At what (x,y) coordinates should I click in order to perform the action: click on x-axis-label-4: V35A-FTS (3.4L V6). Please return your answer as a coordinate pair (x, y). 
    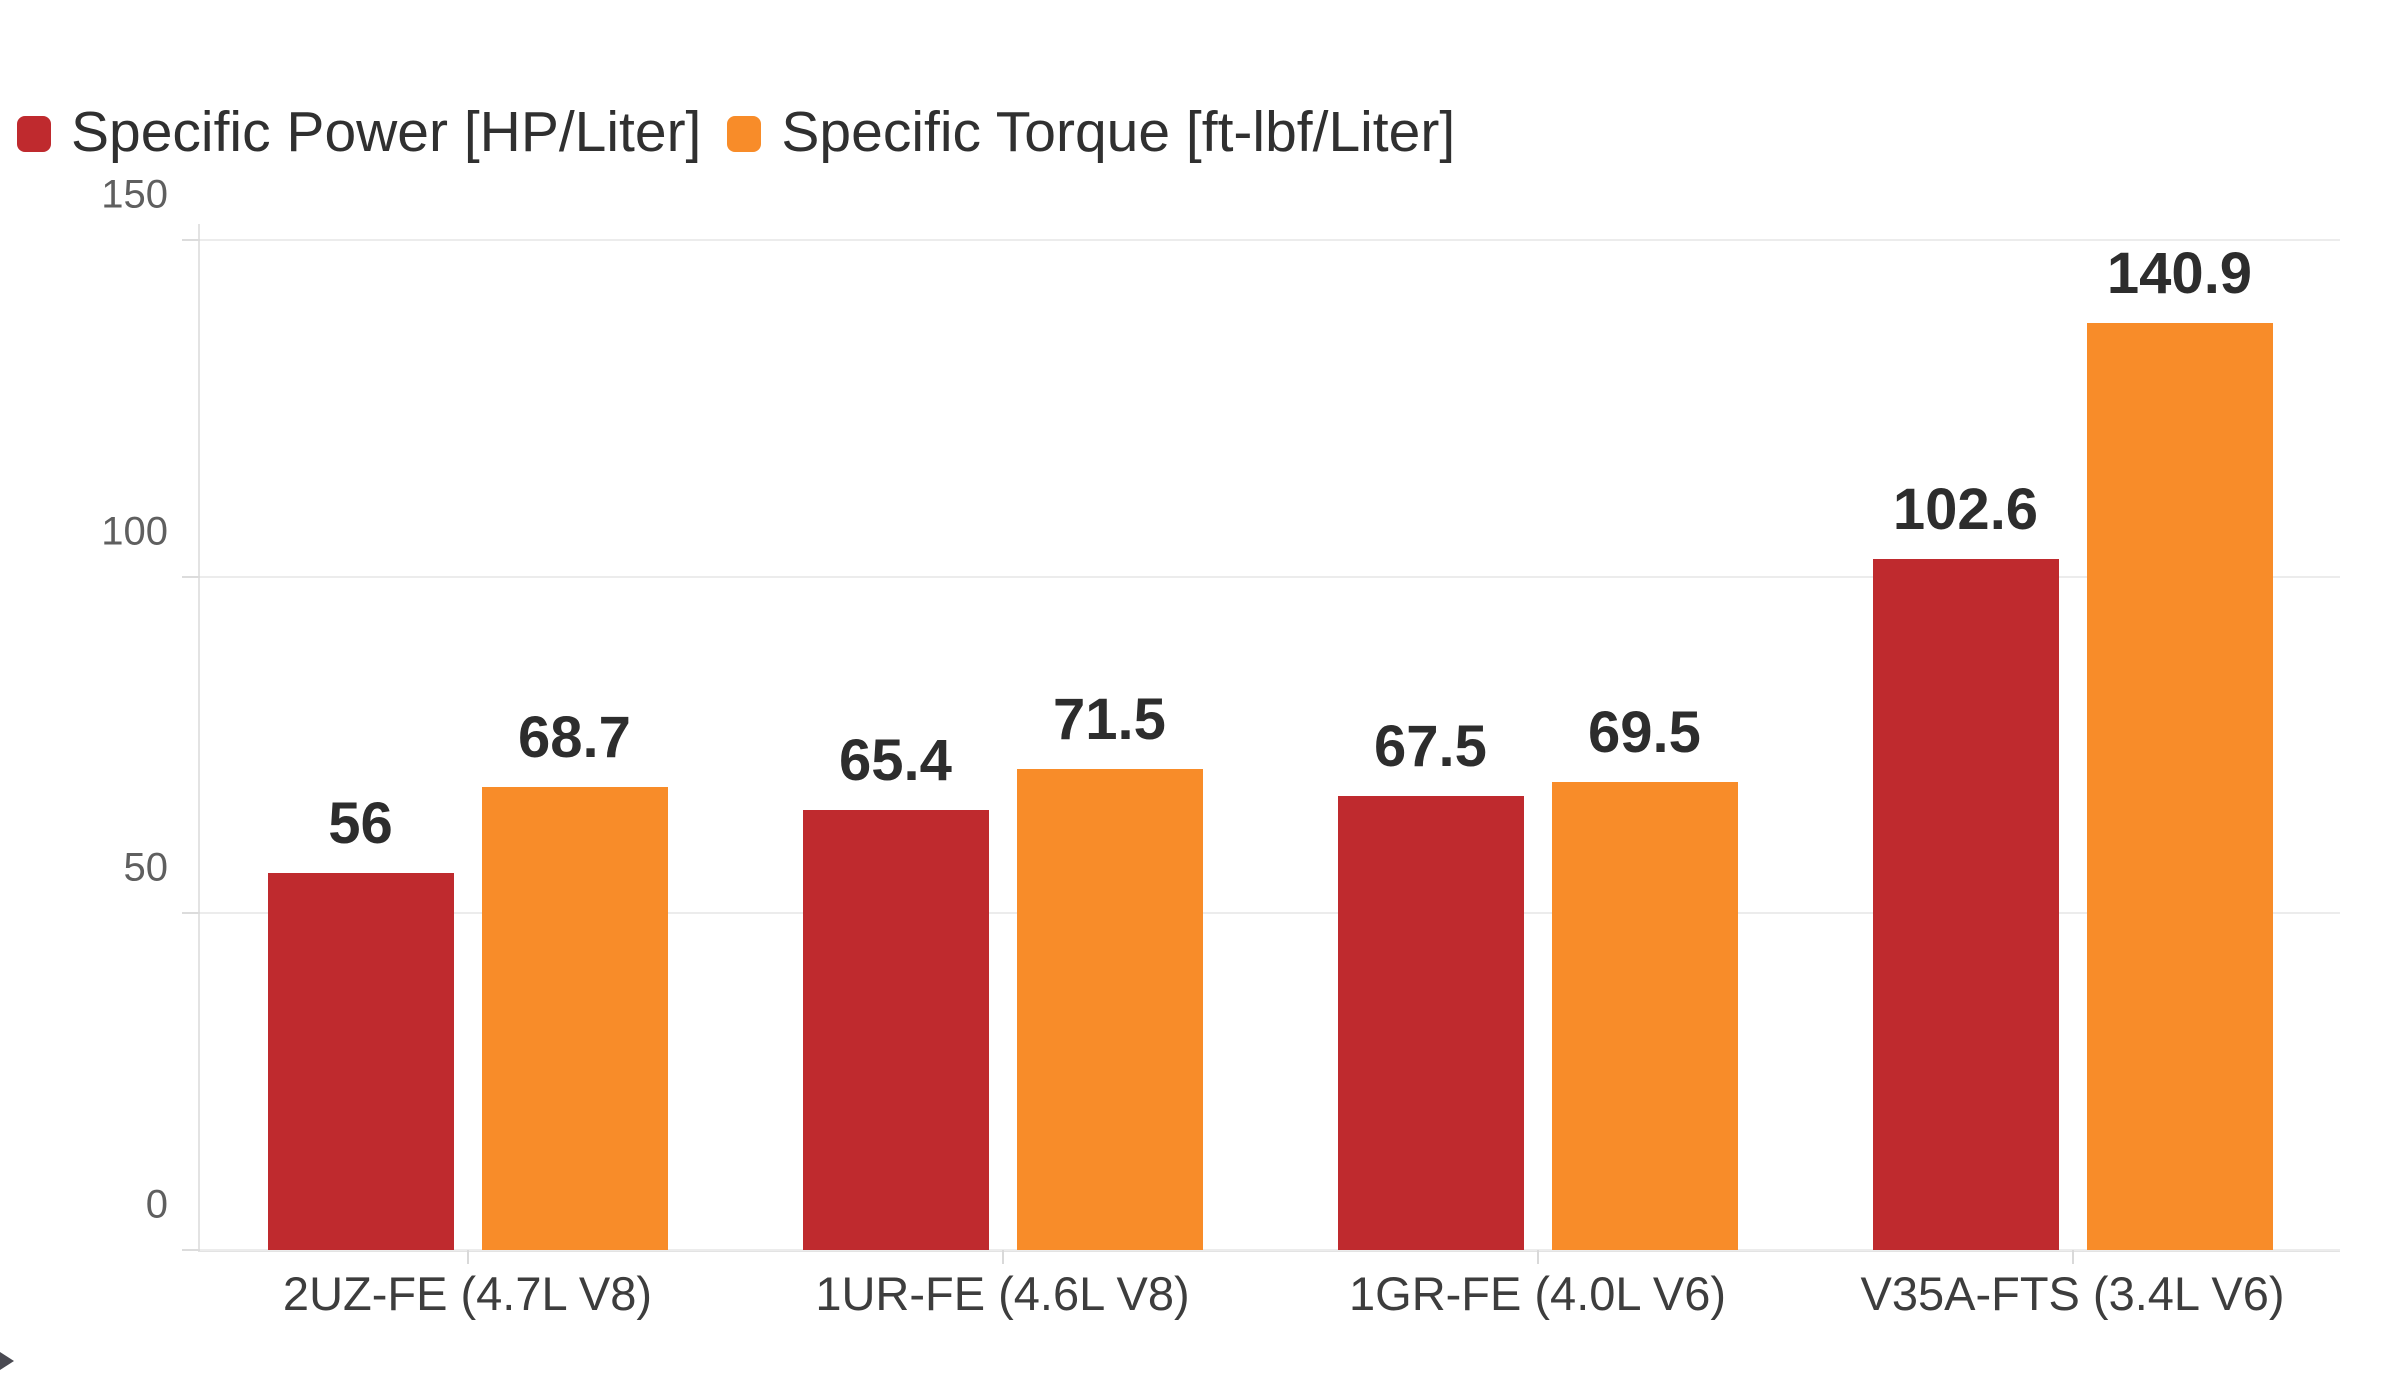
    Looking at the image, I should click on (2072, 1293).